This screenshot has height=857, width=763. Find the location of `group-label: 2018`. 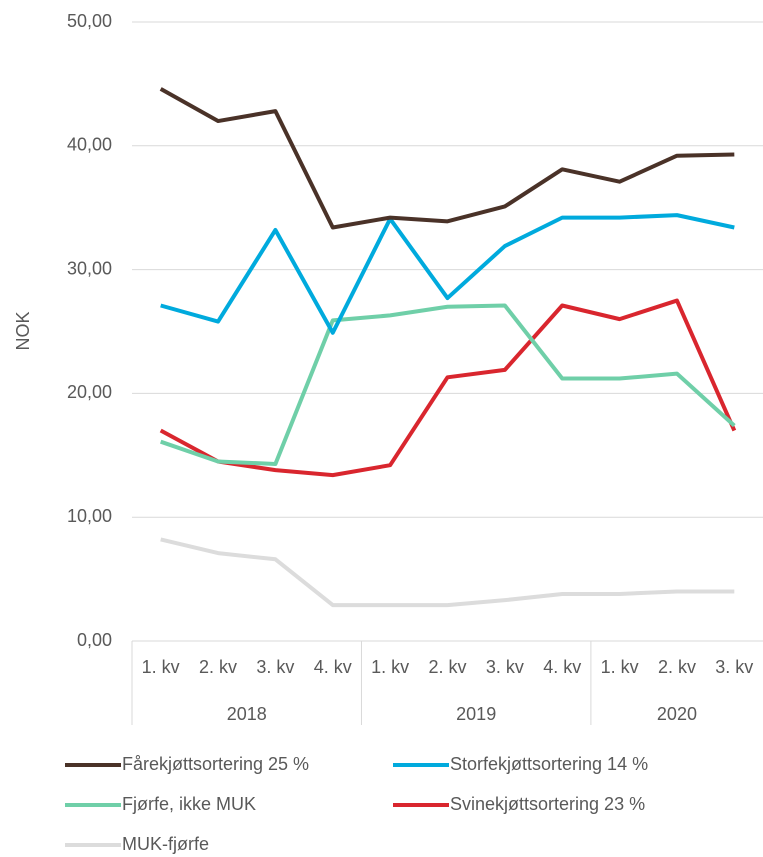

group-label: 2018 is located at coordinates (247, 714).